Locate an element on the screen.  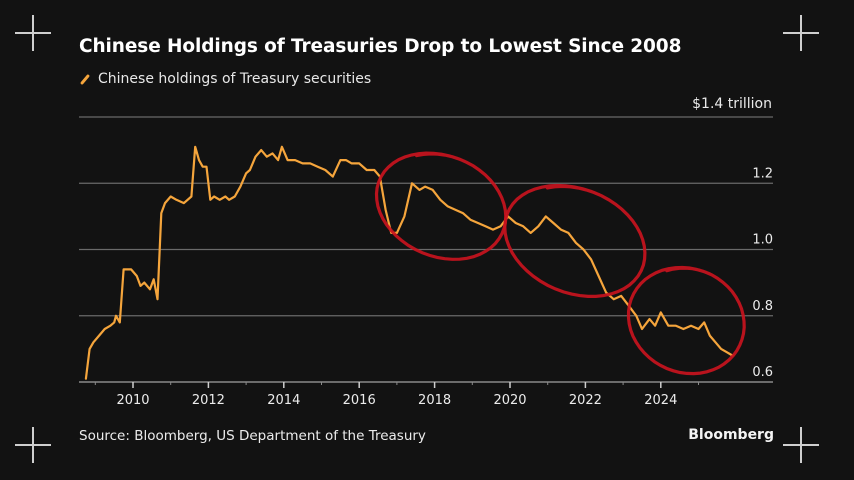
x-tick-label: 2024 is located at coordinates (660, 400).